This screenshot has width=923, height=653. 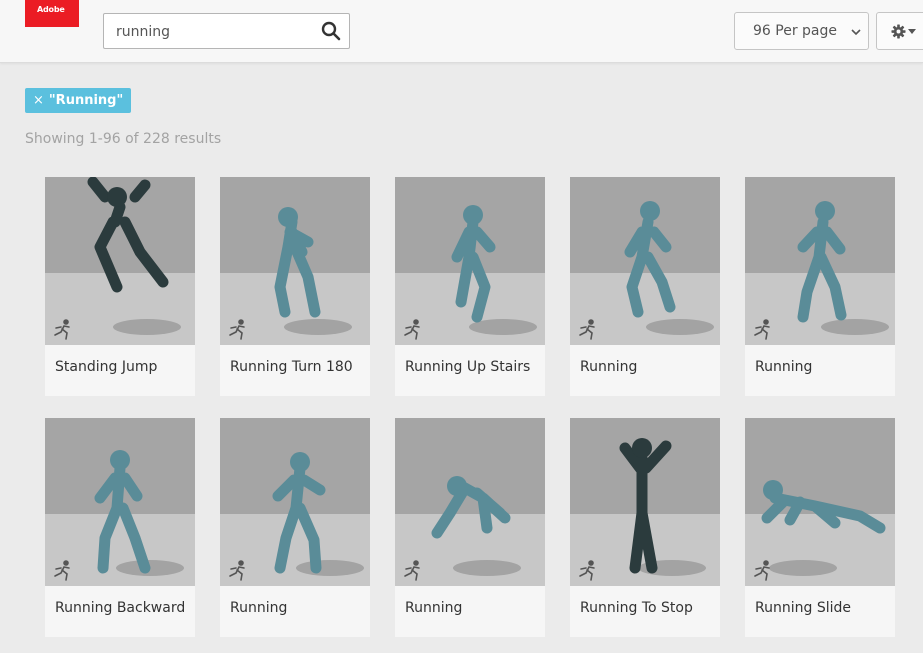 What do you see at coordinates (38, 100) in the screenshot?
I see `remove-filter-icon: ×` at bounding box center [38, 100].